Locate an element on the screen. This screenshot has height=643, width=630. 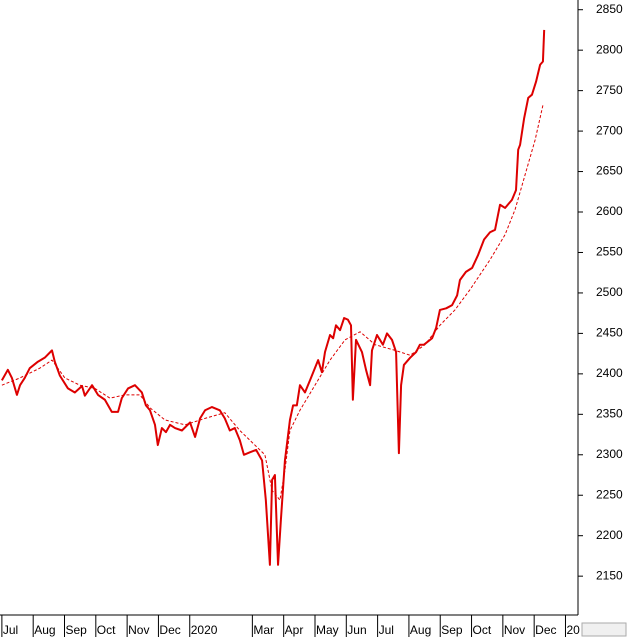
x-tick-label: 20 is located at coordinates (573, 630).